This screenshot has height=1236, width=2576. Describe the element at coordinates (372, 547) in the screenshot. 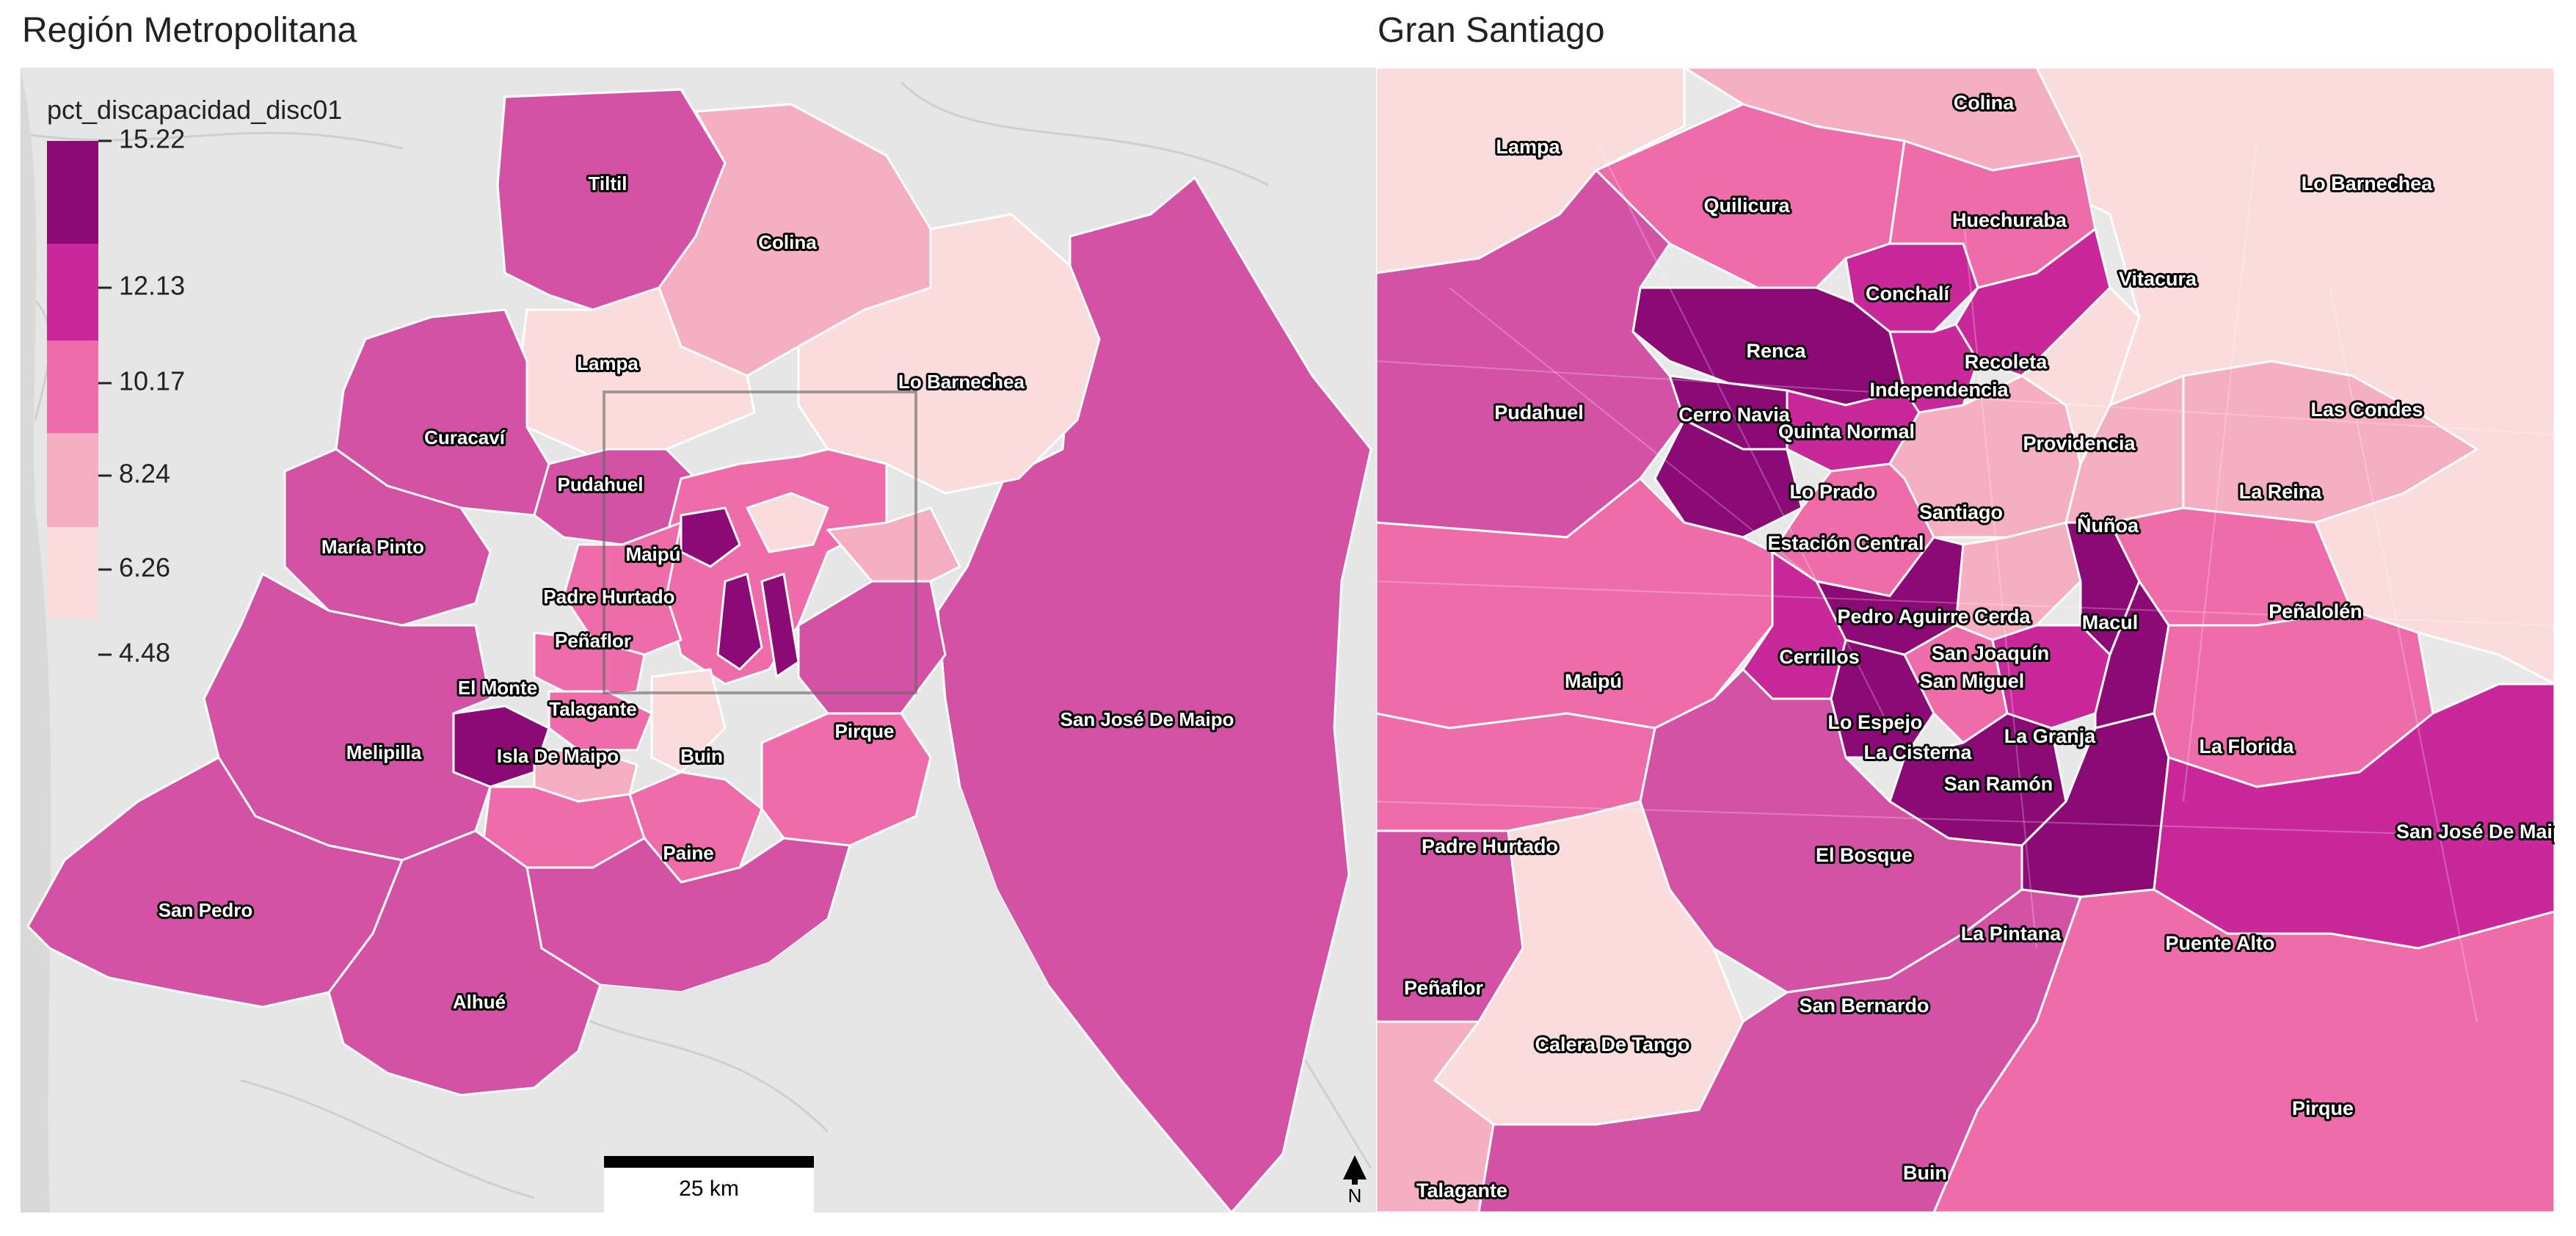

I see `label-maria-pinto: María Pinto` at that location.